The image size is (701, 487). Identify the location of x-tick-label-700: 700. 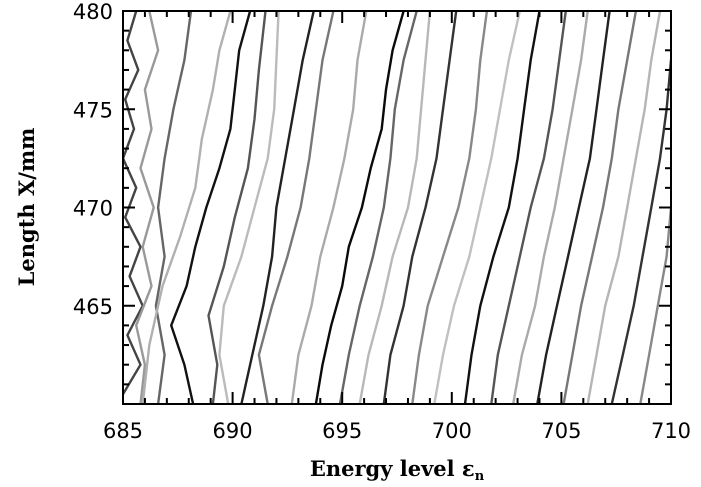
(452, 431).